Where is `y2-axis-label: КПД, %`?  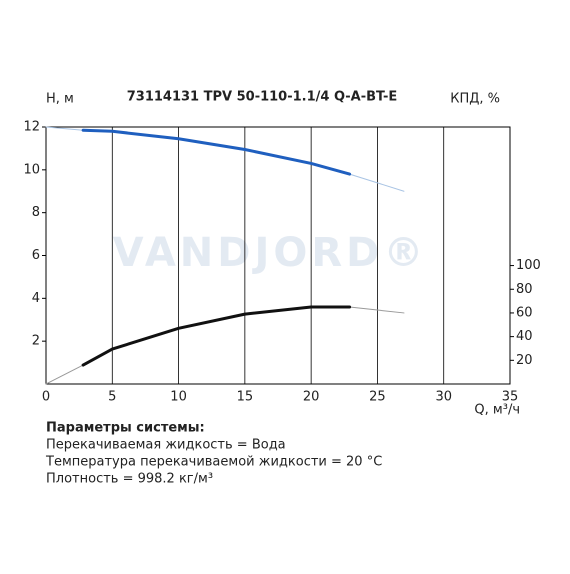 y2-axis-label: КПД, % is located at coordinates (475, 99).